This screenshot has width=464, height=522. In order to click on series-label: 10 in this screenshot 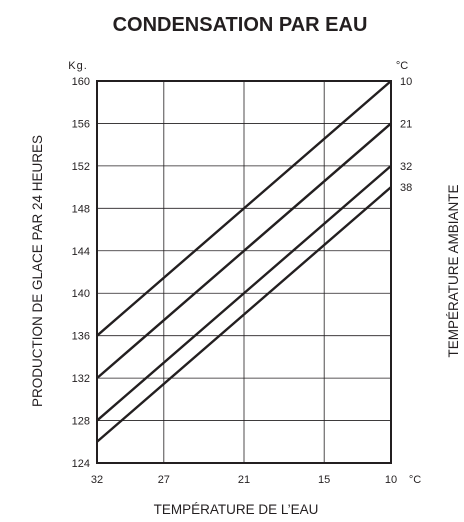, I will do `click(406, 82)`.